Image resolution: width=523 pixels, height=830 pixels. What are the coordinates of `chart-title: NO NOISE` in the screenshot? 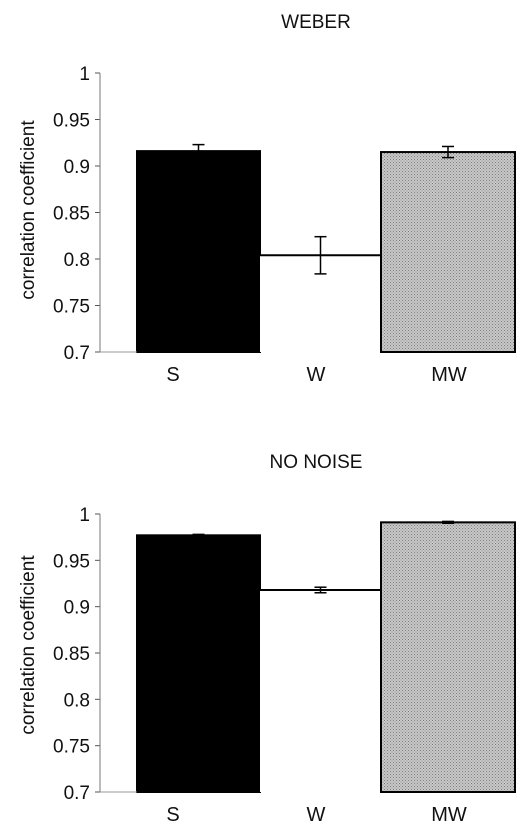 It's located at (316, 462).